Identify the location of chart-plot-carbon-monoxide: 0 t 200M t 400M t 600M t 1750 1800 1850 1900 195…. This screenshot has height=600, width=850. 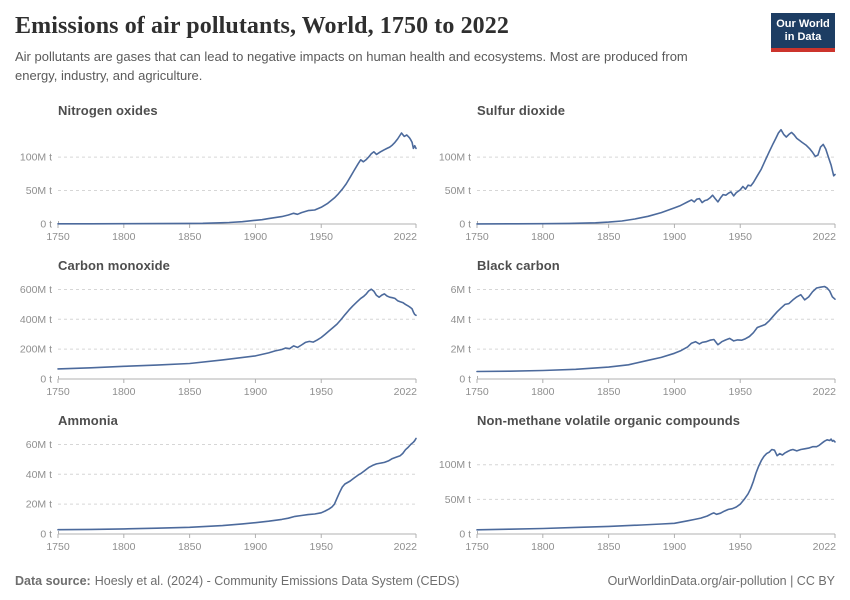
(219, 341).